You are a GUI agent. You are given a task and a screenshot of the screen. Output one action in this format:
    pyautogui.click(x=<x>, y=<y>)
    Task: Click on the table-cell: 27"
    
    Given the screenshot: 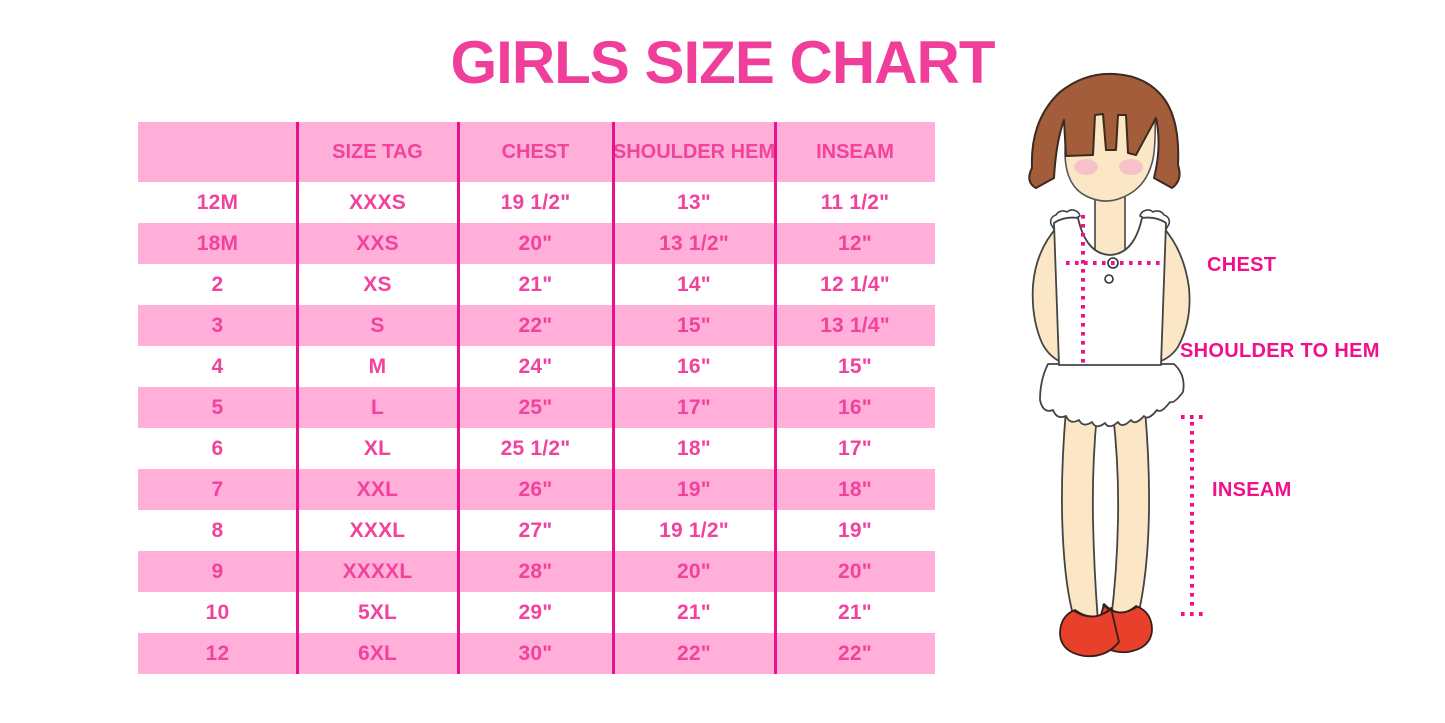 What is the action you would take?
    pyautogui.click(x=535, y=530)
    